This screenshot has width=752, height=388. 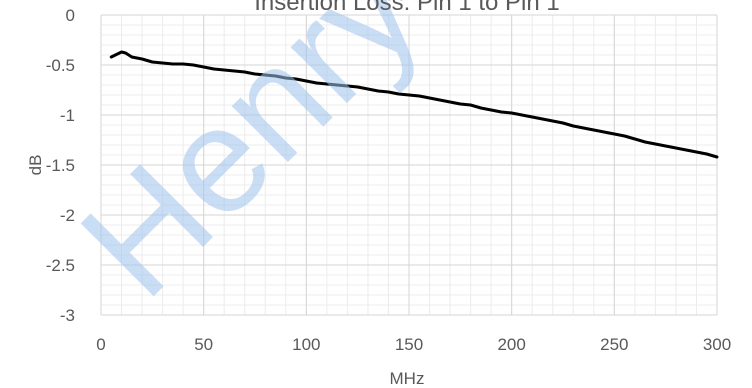 What do you see at coordinates (409, 344) in the screenshot?
I see `x-tick-label: 150` at bounding box center [409, 344].